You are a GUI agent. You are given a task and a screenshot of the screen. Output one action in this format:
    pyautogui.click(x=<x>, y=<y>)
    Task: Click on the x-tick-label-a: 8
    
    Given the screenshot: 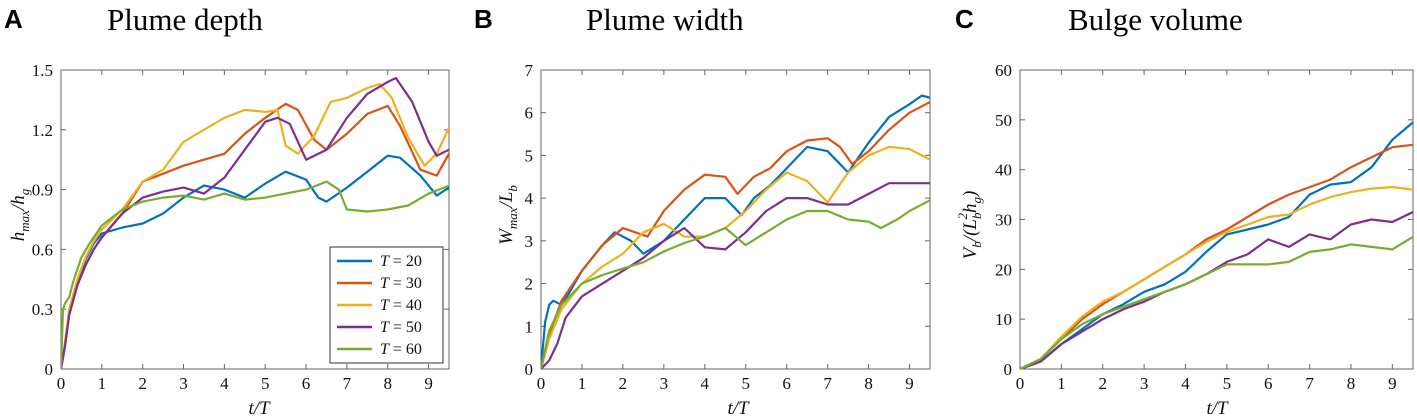 What is the action you would take?
    pyautogui.click(x=387, y=383)
    